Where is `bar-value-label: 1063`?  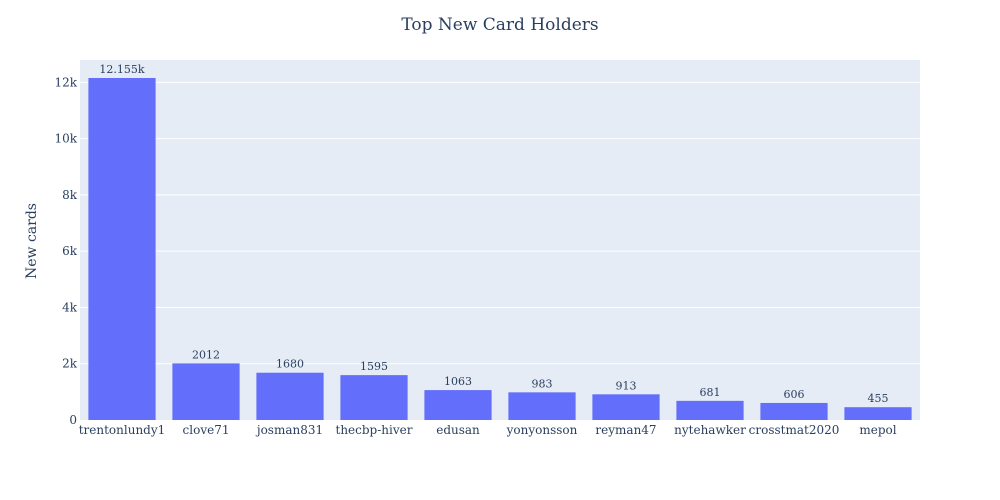 bar-value-label: 1063 is located at coordinates (458, 381).